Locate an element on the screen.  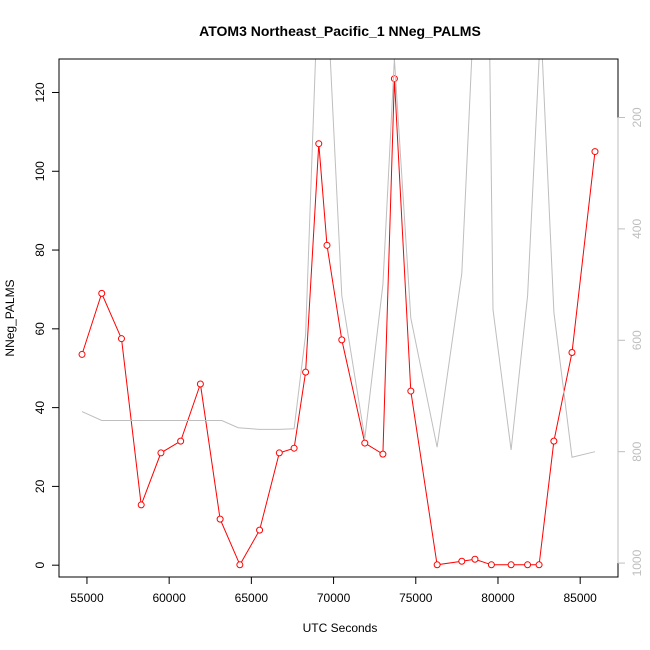
right-tick-label: 200 is located at coordinates (637, 117).